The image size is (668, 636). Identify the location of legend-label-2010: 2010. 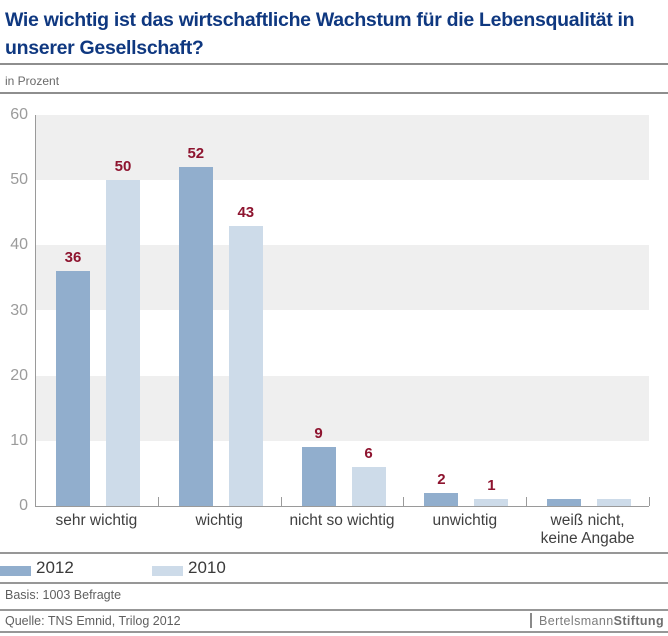
(207, 567).